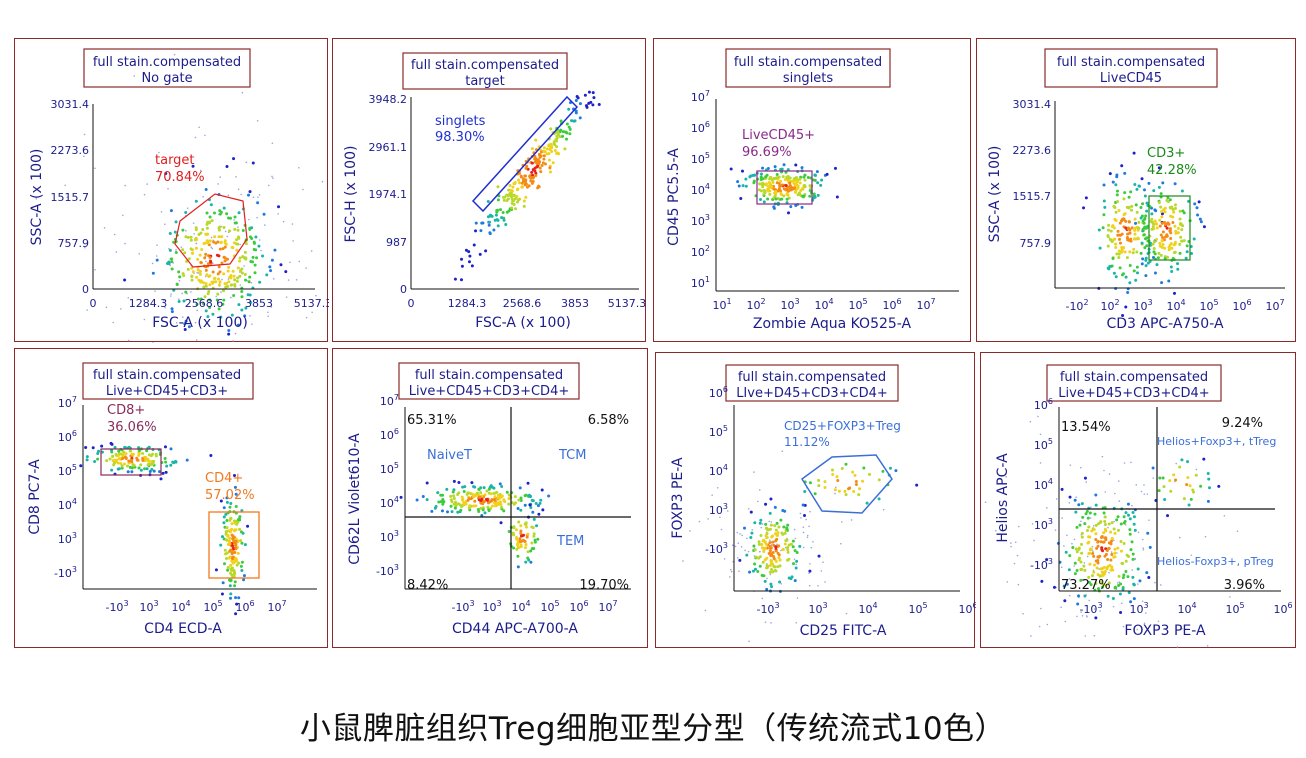  What do you see at coordinates (74, 243) in the screenshot?
I see `y-tick-label: 757.9` at bounding box center [74, 243].